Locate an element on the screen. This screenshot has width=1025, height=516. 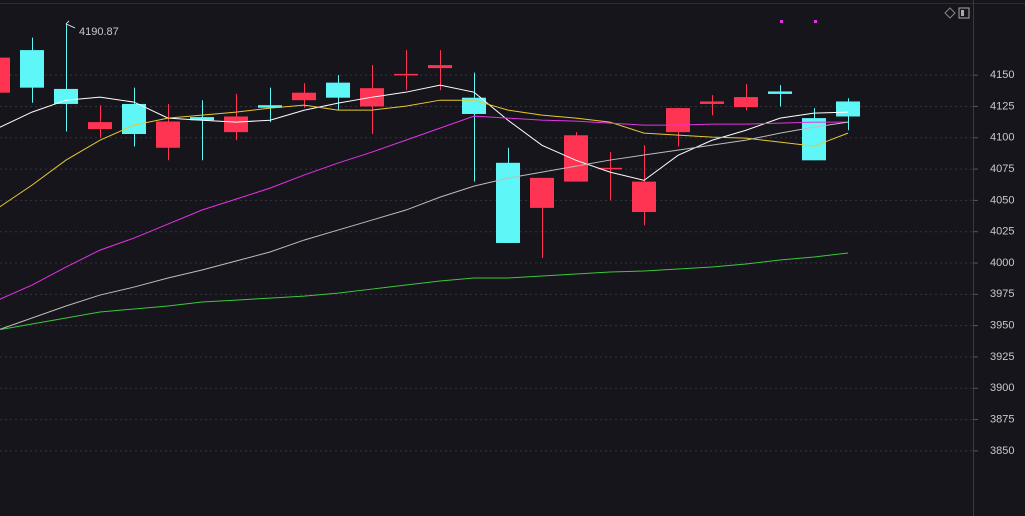
y-tick-label: 4100 is located at coordinates (1002, 138).